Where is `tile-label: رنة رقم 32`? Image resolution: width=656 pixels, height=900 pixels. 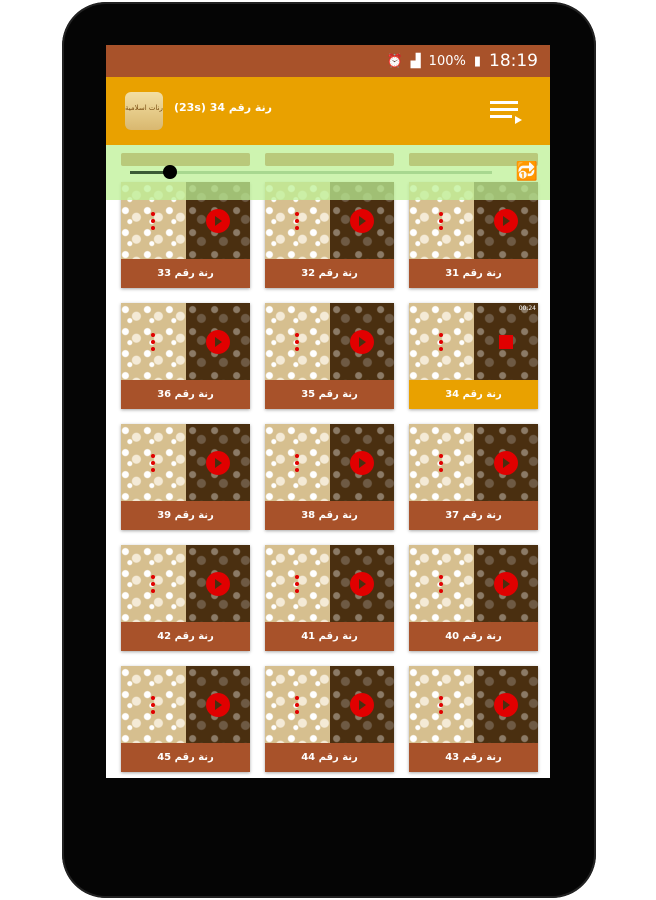 tile-label: رنة رقم 32 is located at coordinates (329, 273).